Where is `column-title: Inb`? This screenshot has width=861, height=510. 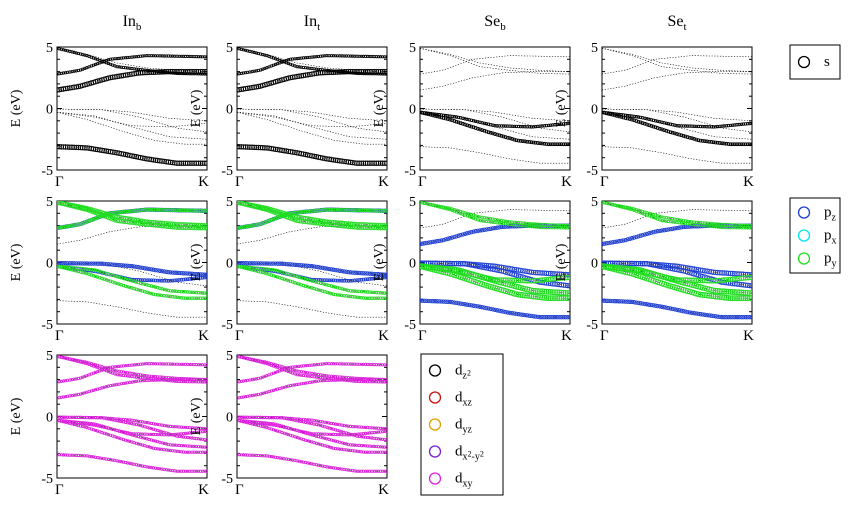 column-title: Inb is located at coordinates (132, 23).